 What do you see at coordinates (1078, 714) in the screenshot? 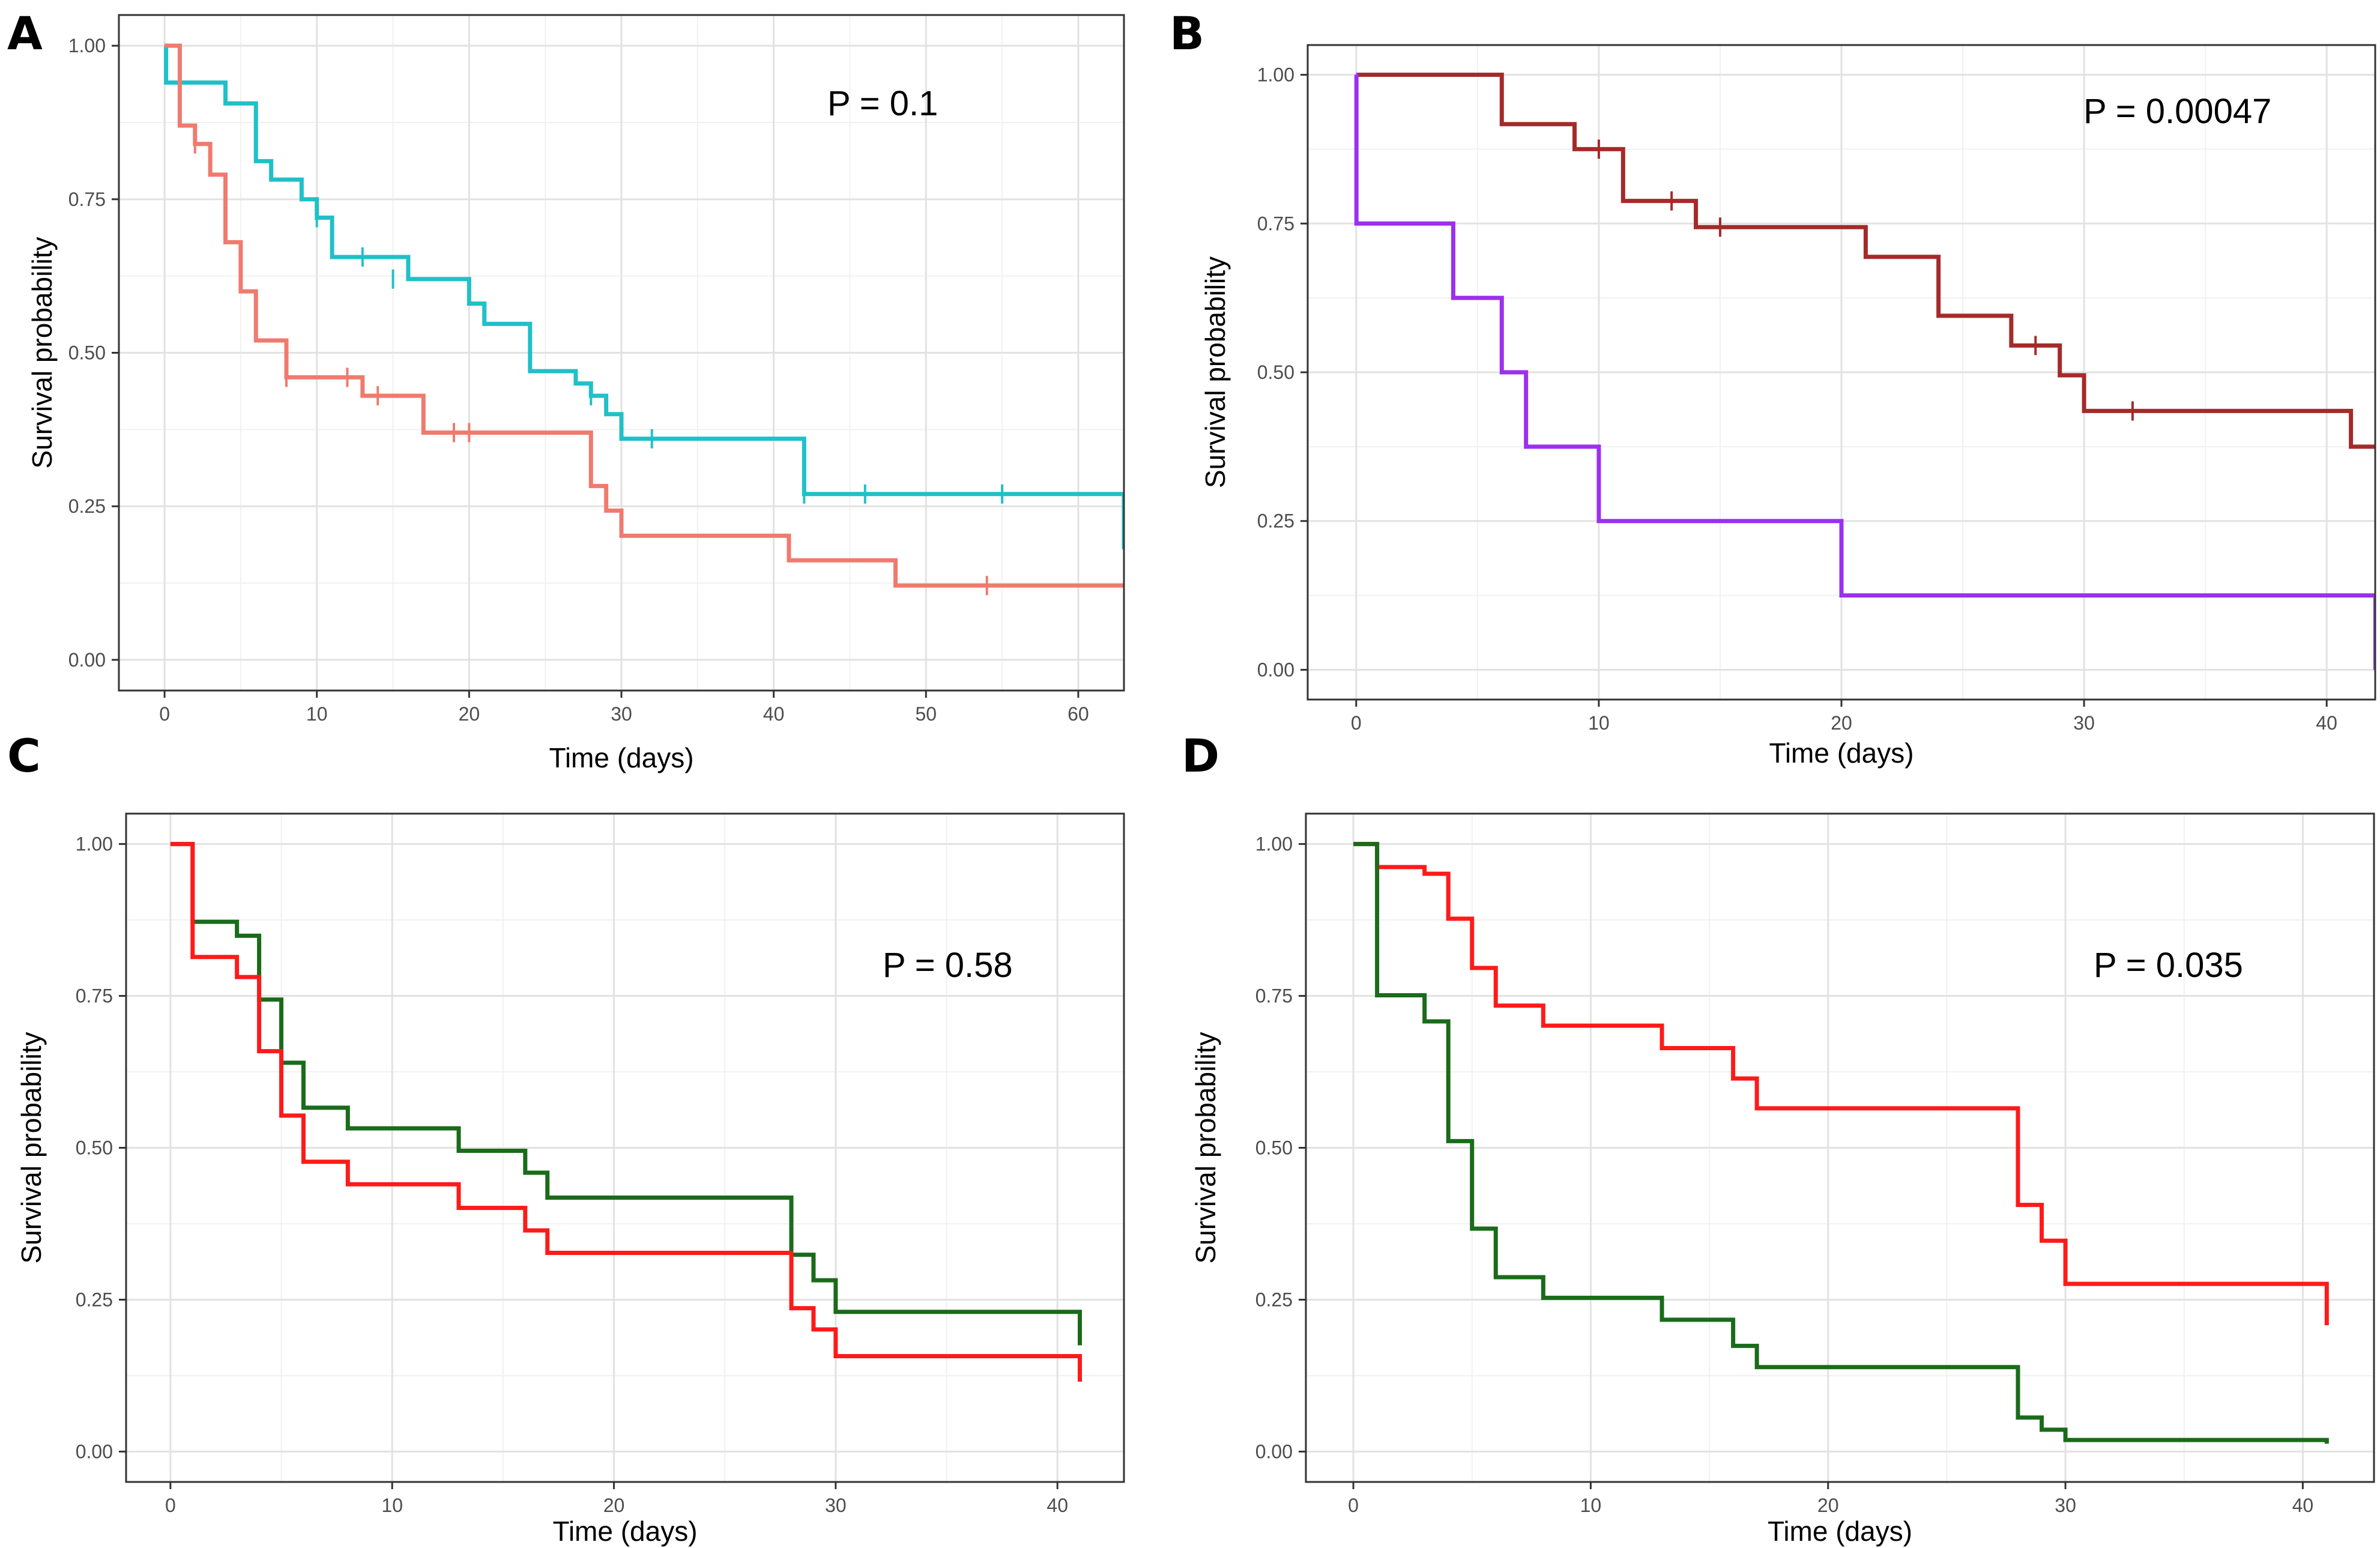
I see `x-tick-label: 60` at bounding box center [1078, 714].